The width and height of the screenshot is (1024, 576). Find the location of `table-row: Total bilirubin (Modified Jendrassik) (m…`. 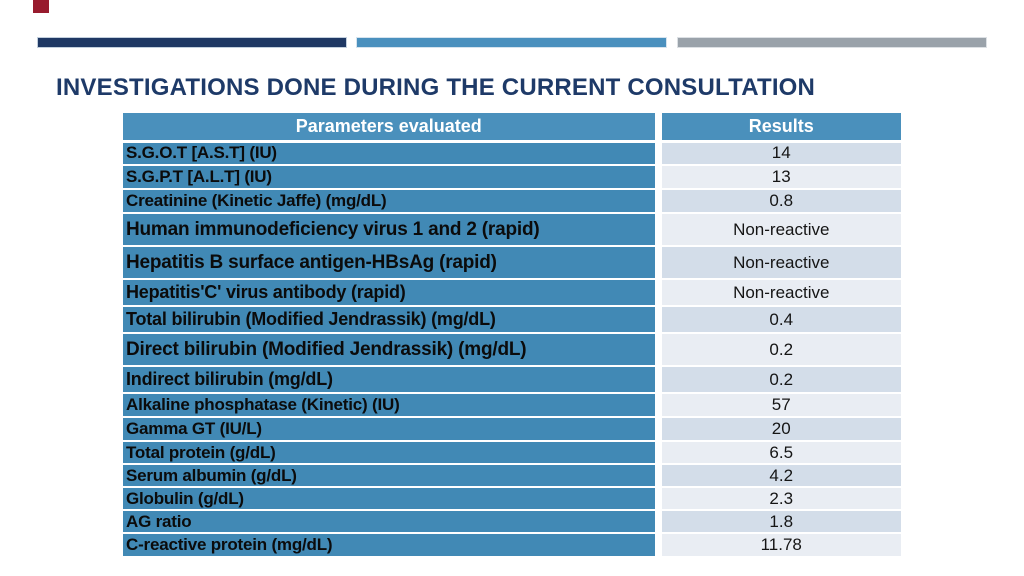

table-row: Total bilirubin (Modified Jendrassik) (m… is located at coordinates (512, 320).